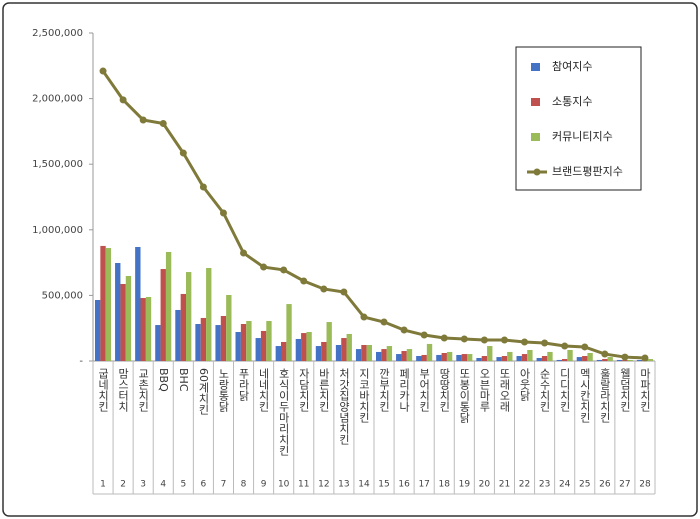 This screenshot has width=700, height=519. What do you see at coordinates (364, 485) in the screenshot?
I see `rank-label: 14` at bounding box center [364, 485].